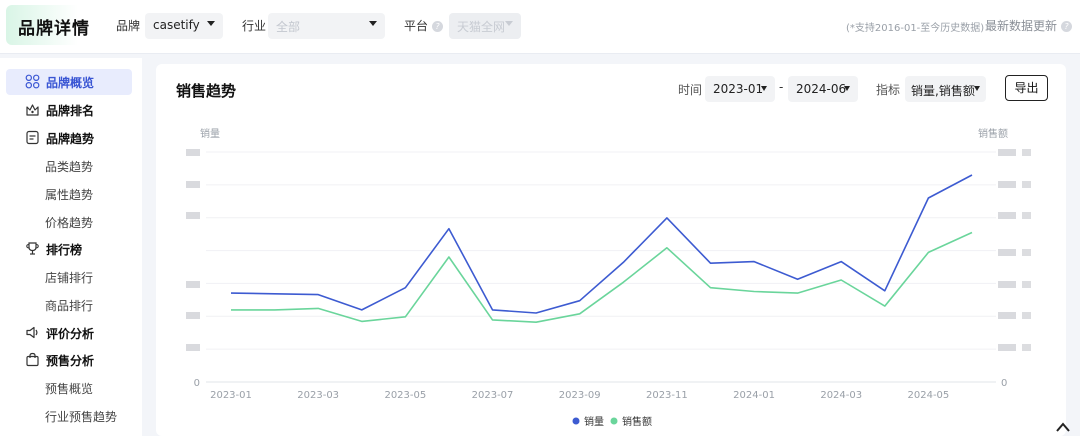 The width and height of the screenshot is (1080, 436). Describe the element at coordinates (424, 25) in the screenshot. I see `platform-label: 平台?` at that location.